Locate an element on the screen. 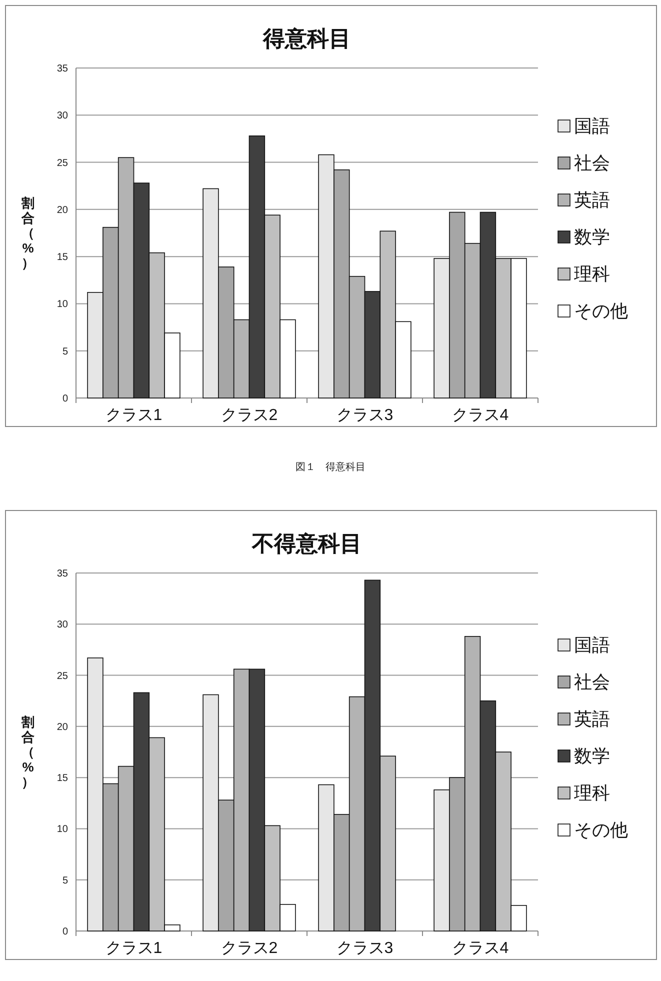 This screenshot has width=661, height=981. chart-title: 不得意科目 is located at coordinates (306, 543).